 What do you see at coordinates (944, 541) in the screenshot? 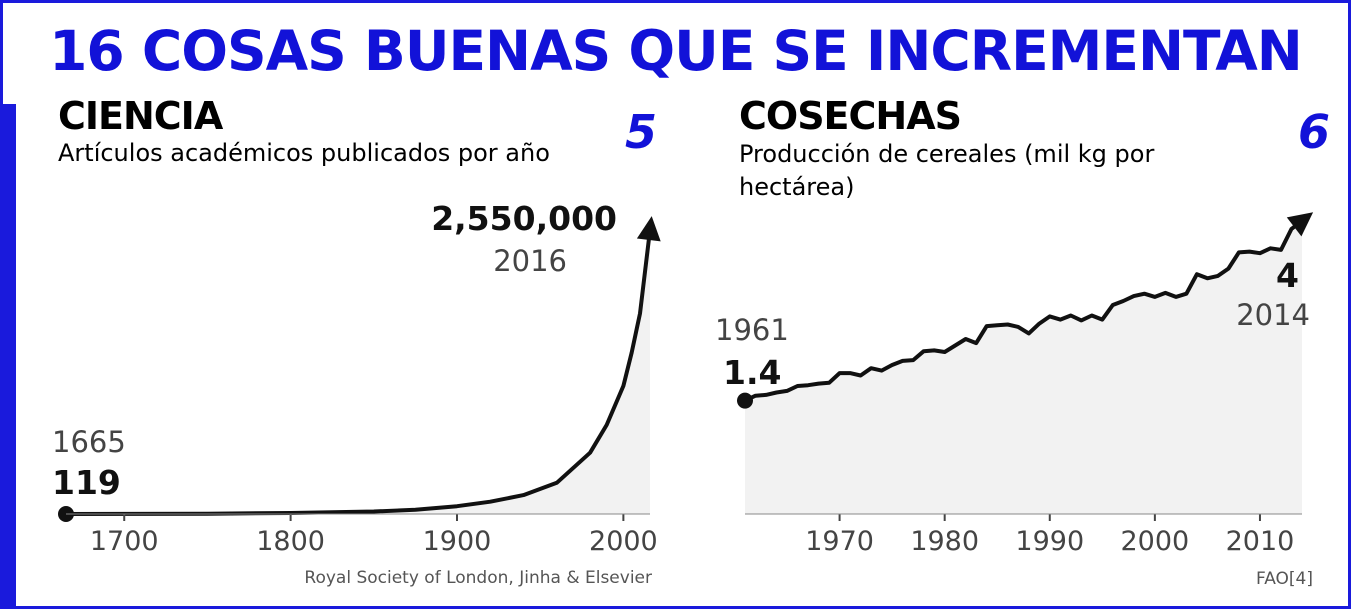
I see `harvest-tick-label-1980: 1980` at bounding box center [944, 541].